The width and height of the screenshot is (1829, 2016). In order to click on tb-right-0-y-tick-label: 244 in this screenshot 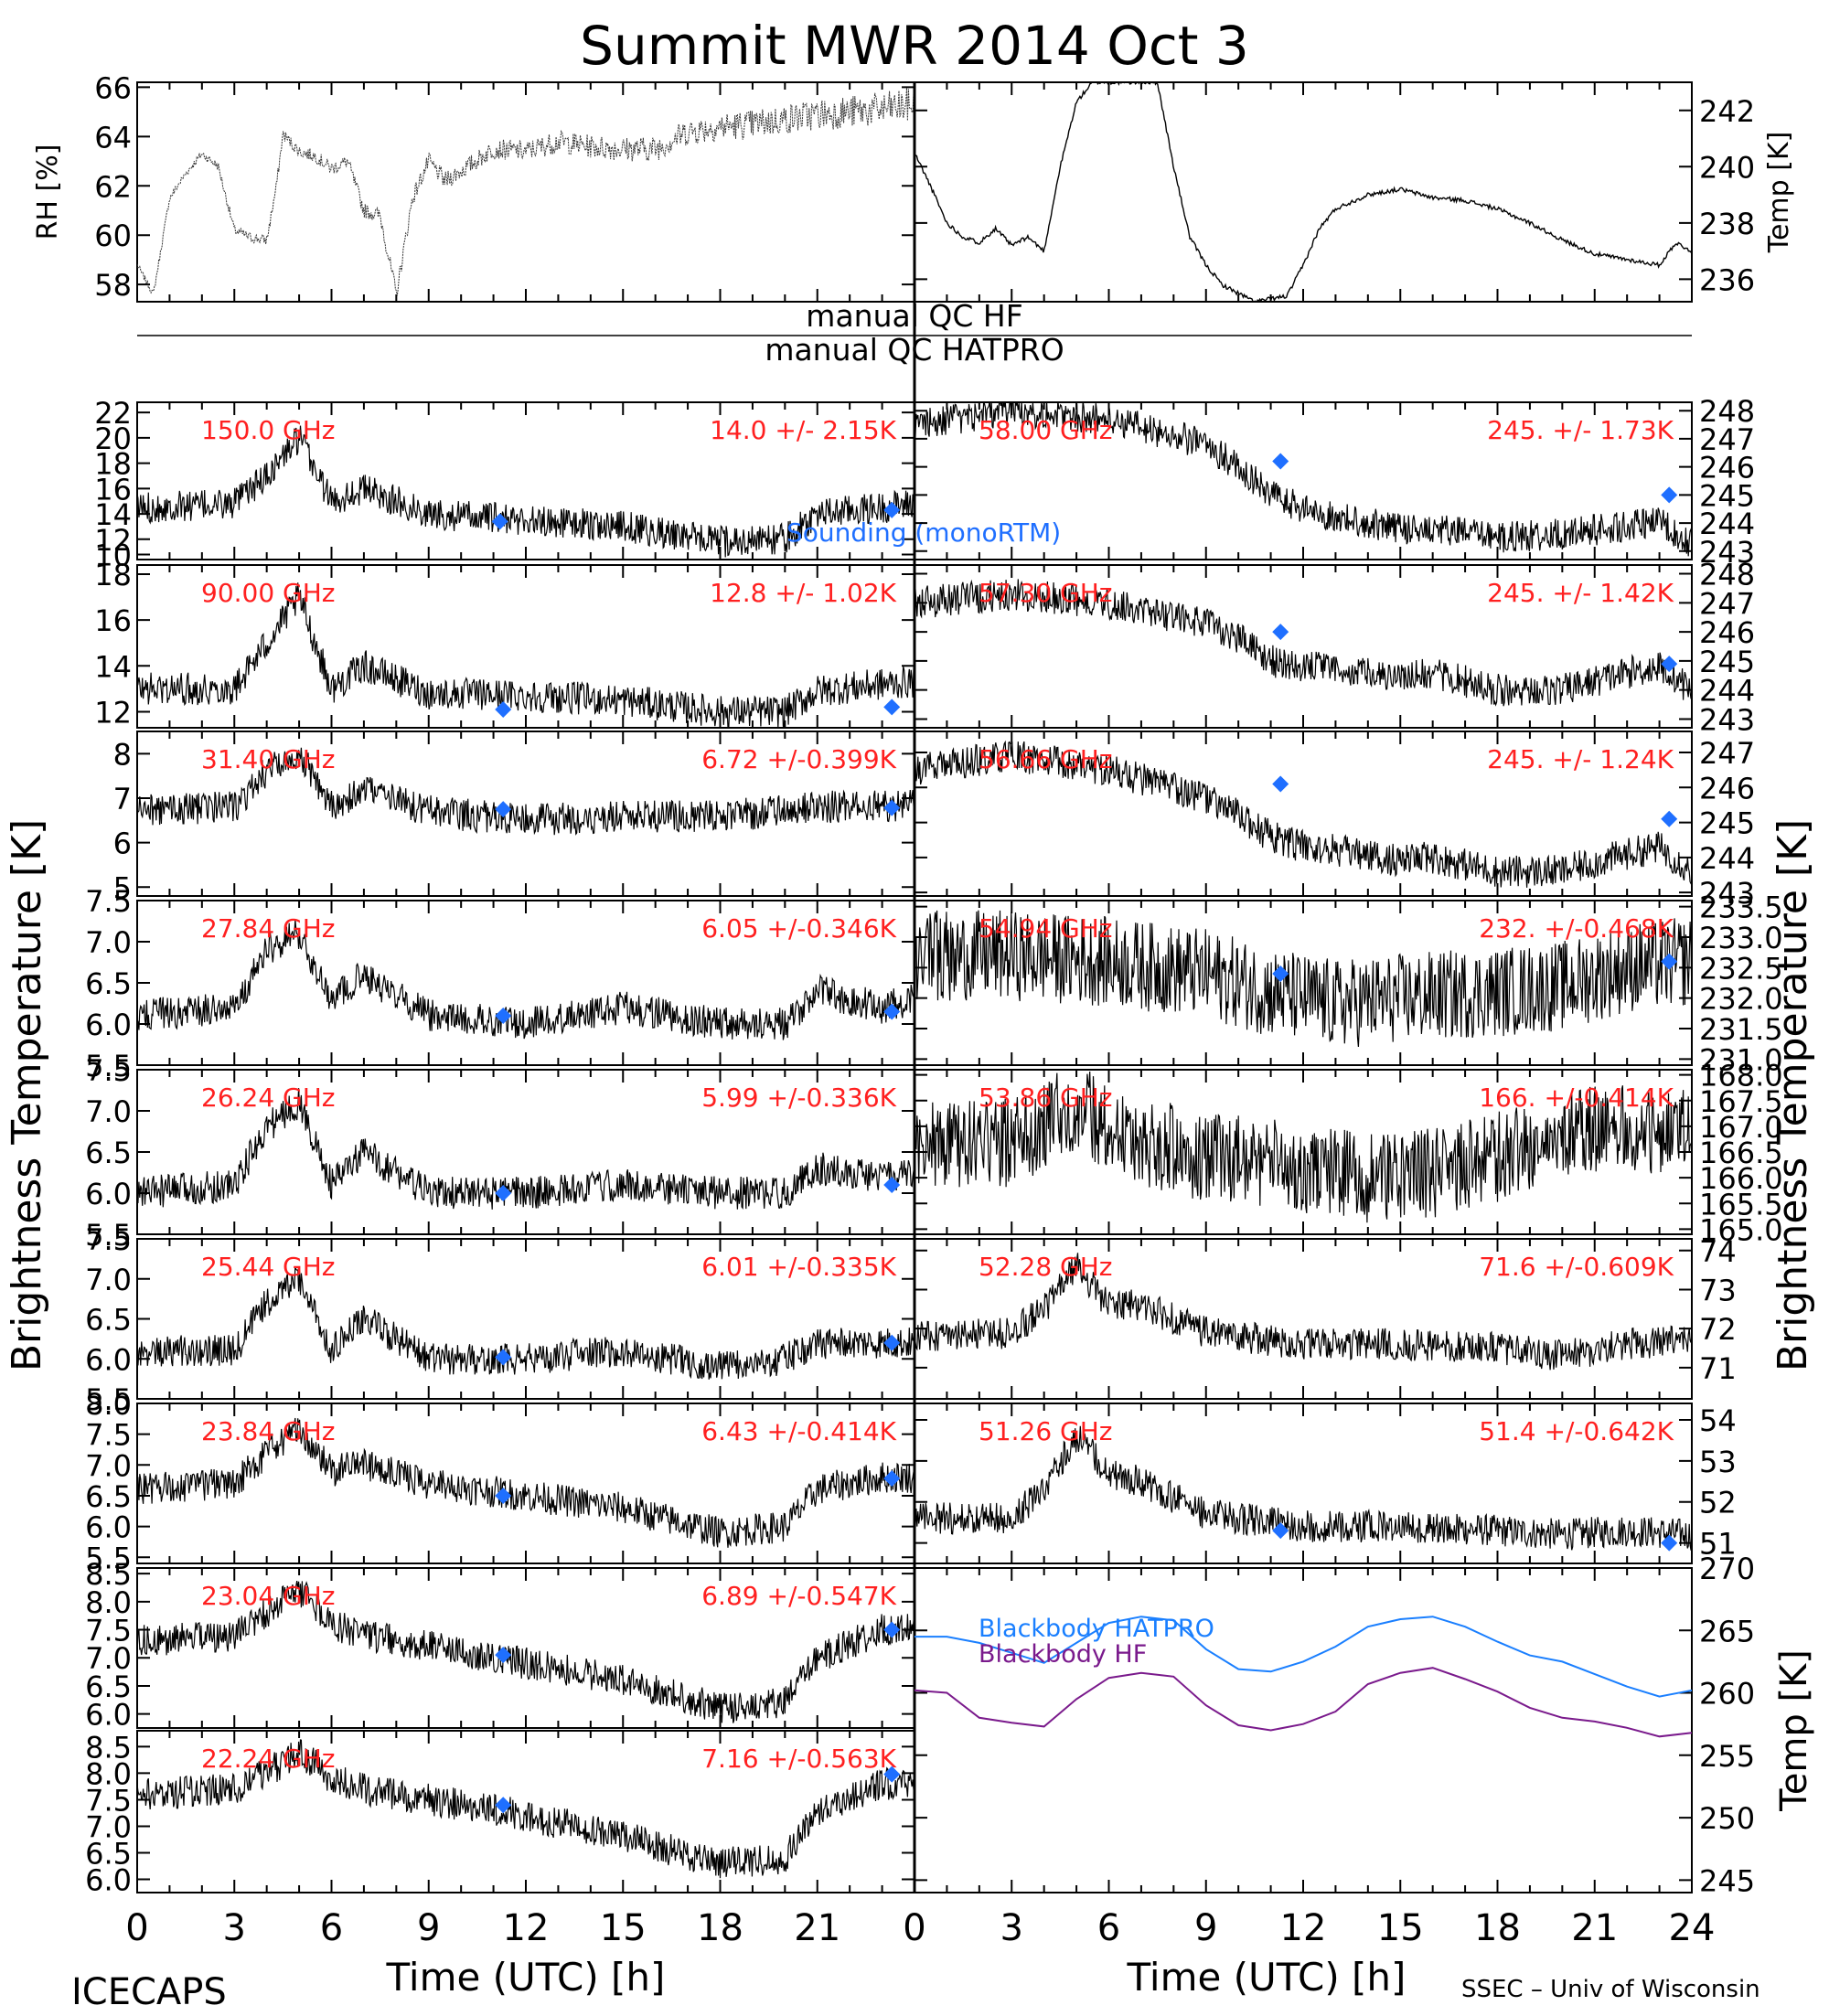, I will do `click(1727, 524)`.